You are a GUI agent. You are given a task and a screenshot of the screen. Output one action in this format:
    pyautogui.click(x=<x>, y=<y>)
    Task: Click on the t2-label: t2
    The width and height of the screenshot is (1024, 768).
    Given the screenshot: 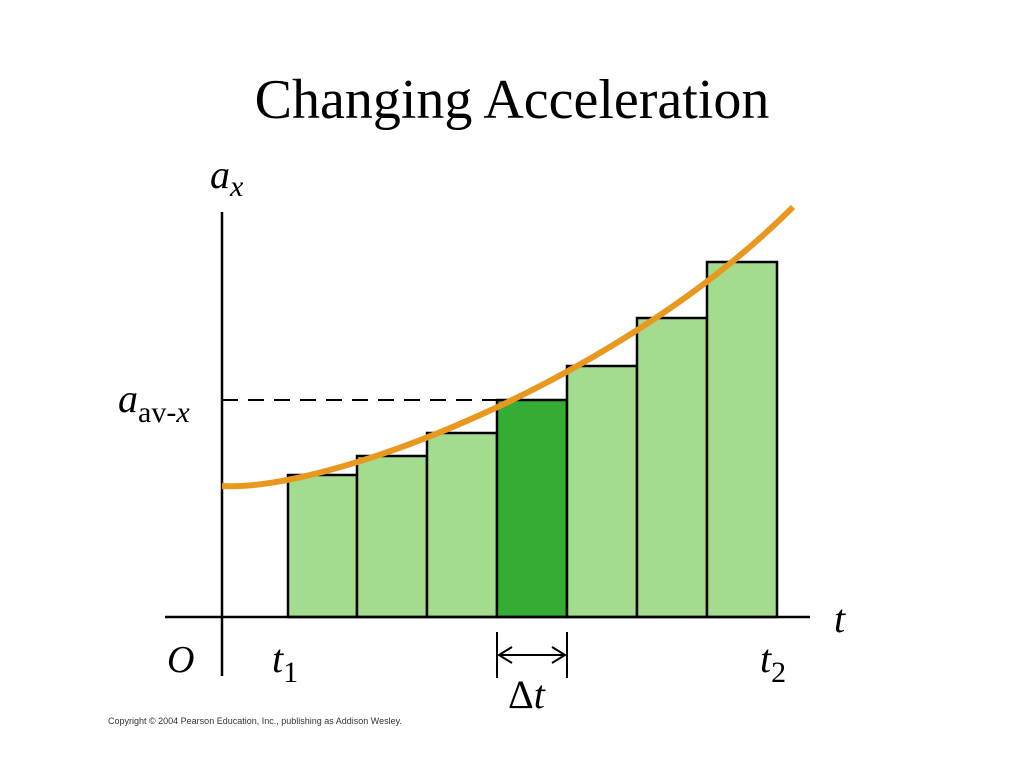 What is the action you would take?
    pyautogui.click(x=773, y=662)
    